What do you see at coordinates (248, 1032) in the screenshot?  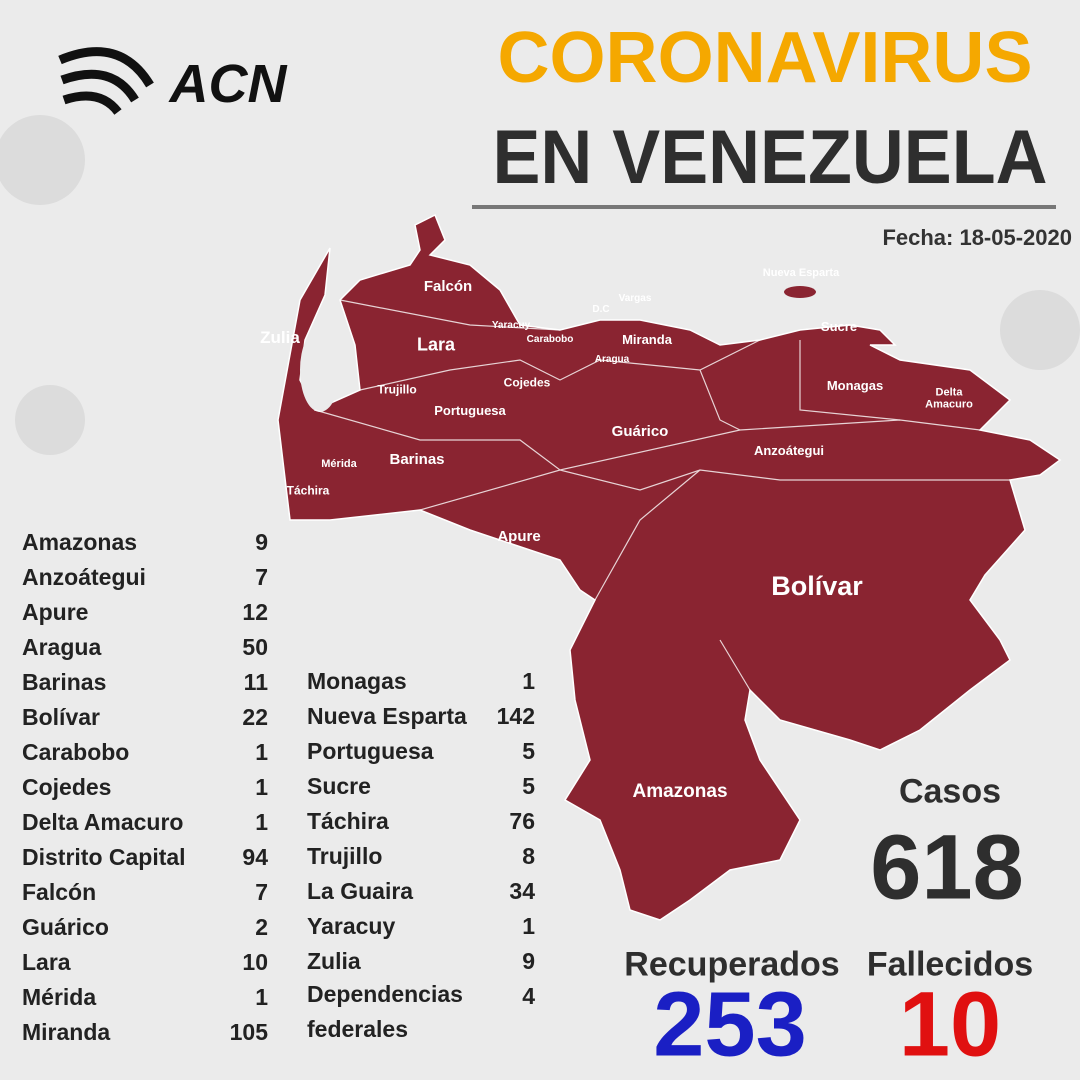 I see `state-cases: 105` at bounding box center [248, 1032].